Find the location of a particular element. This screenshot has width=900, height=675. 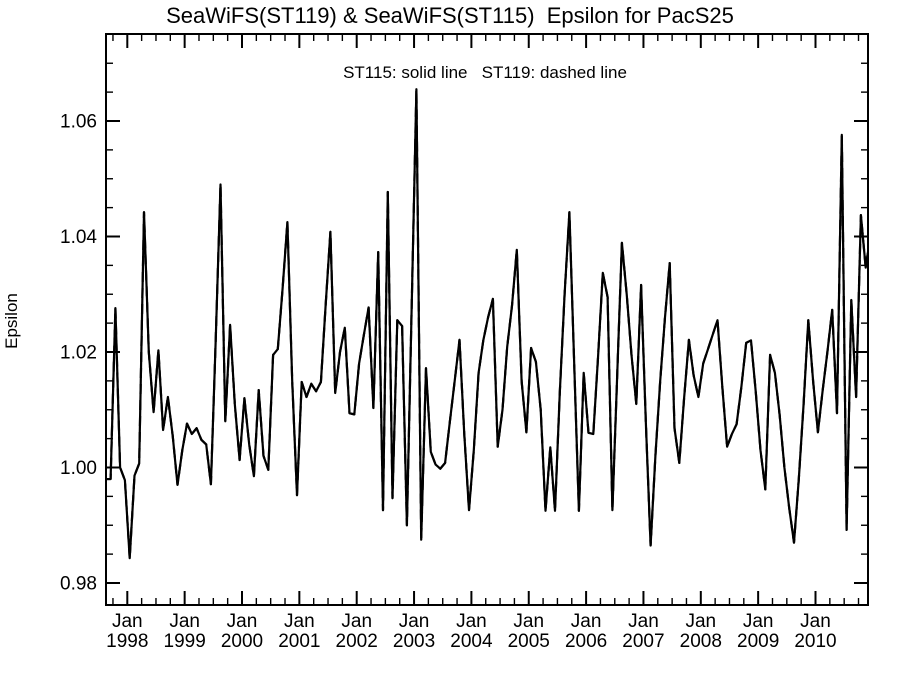

svg-text: 2006 is located at coordinates (586, 641).